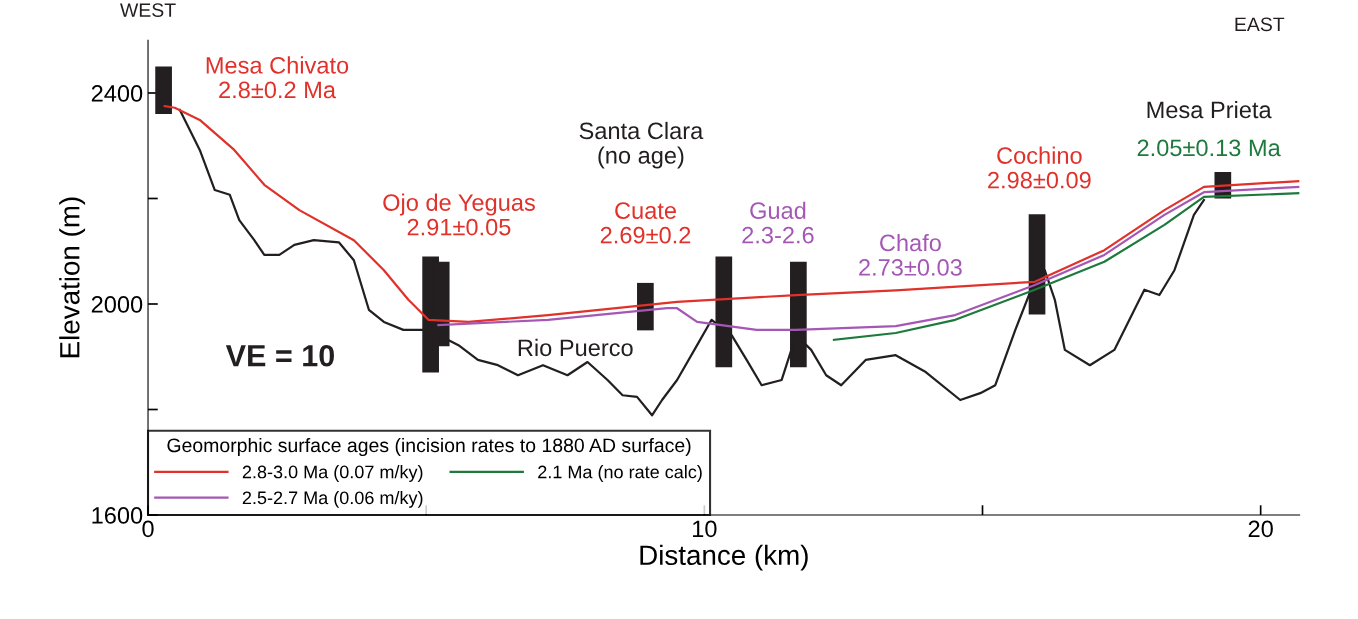 This screenshot has width=1358, height=619. I want to click on annotation: Guad 2.3-2.6, so click(778, 222).